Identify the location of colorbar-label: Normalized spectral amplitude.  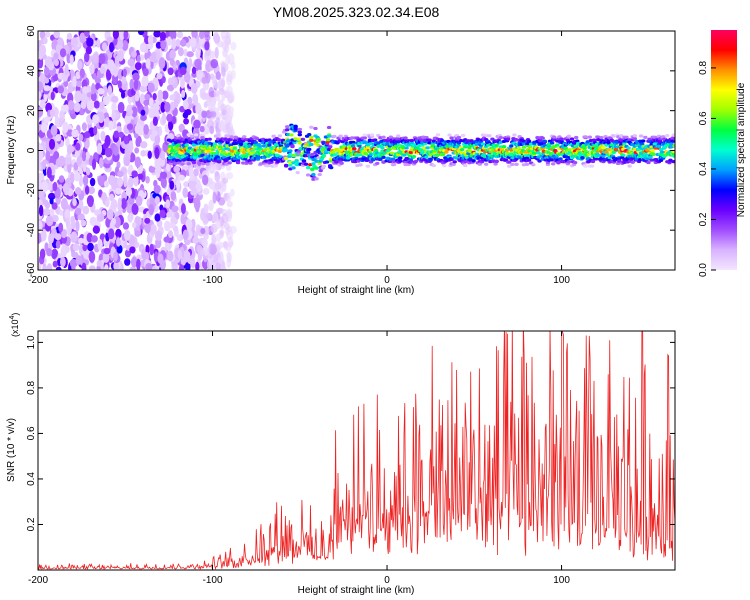
(741, 149).